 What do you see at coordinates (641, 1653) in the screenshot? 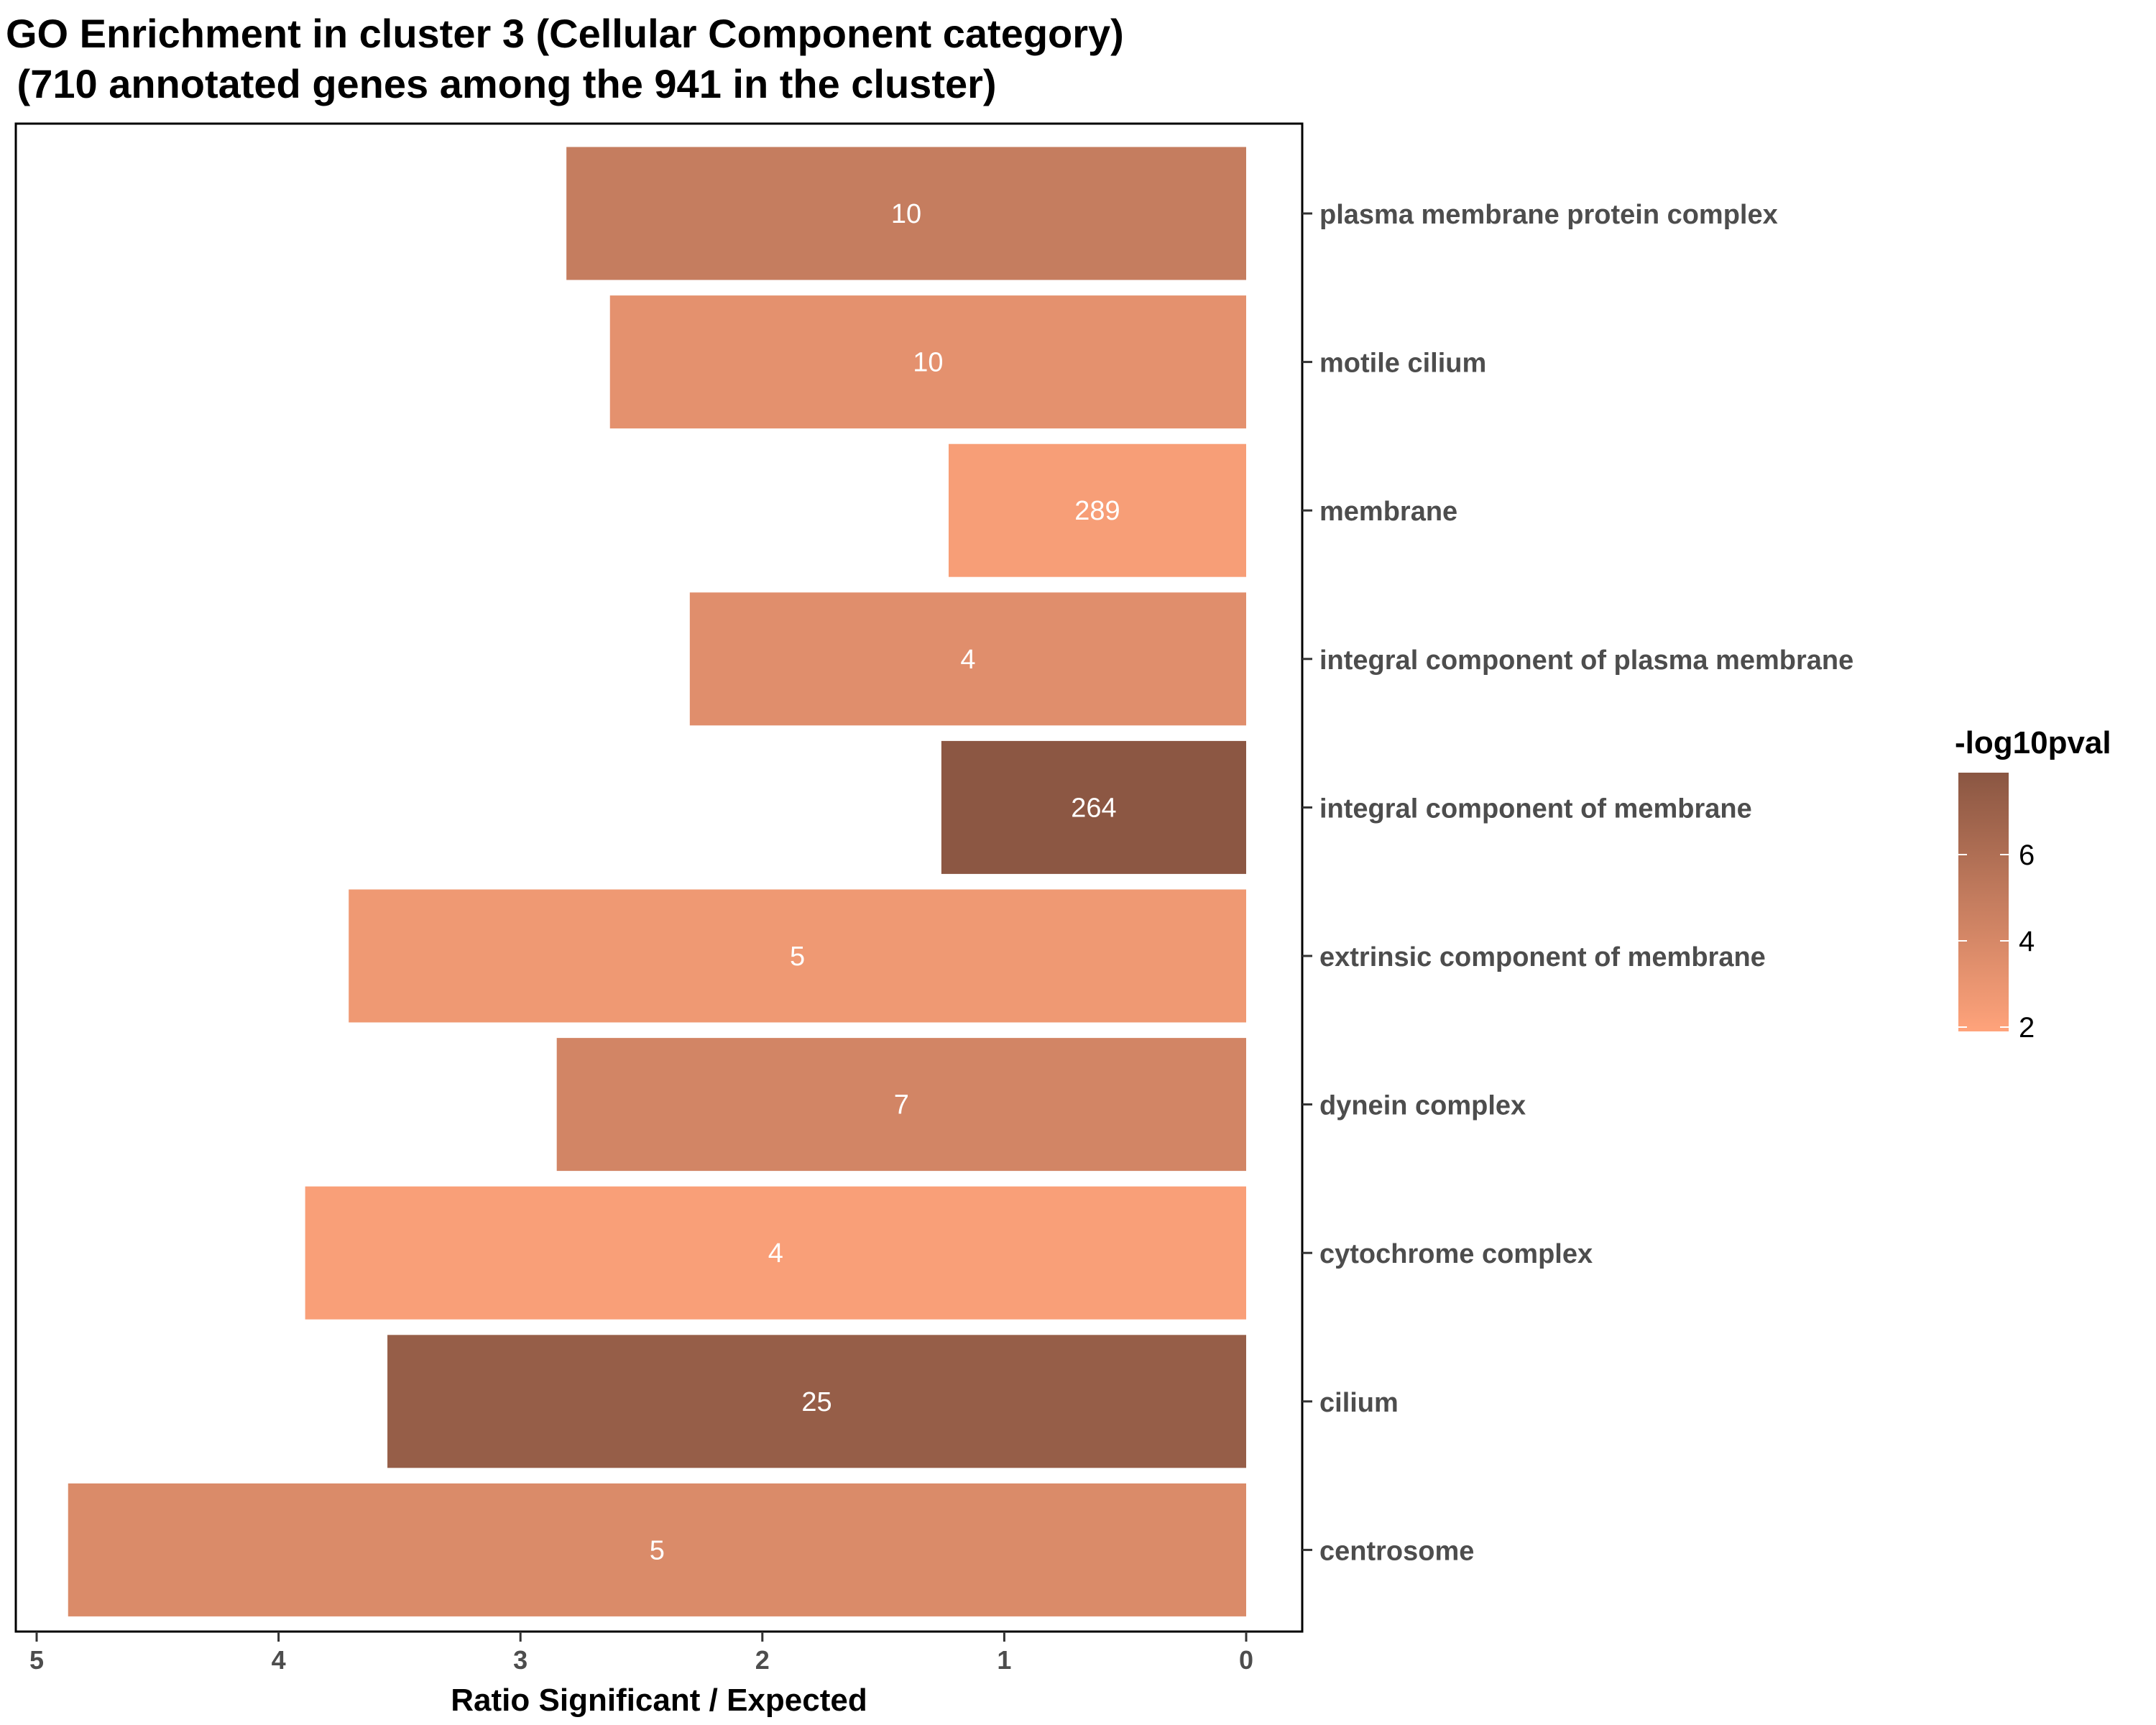
I see `x-axis: 5 4 3 2 1 0` at bounding box center [641, 1653].